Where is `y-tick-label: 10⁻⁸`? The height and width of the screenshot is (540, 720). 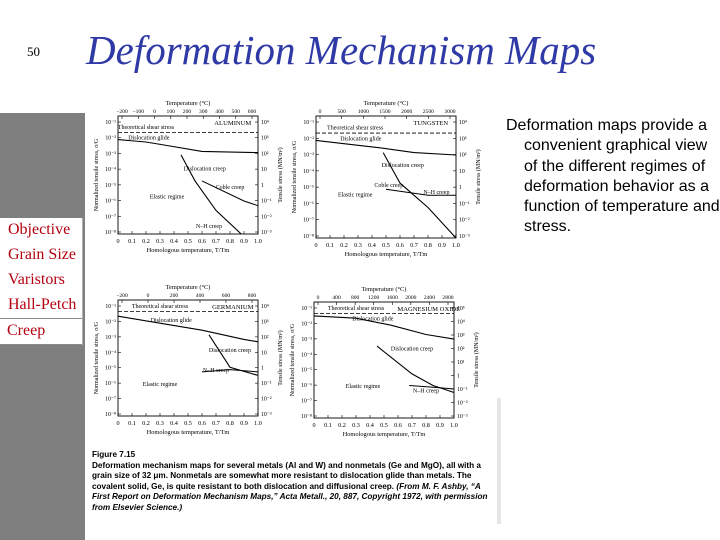
y-tick-label: 10⁻⁸ is located at coordinates (110, 415).